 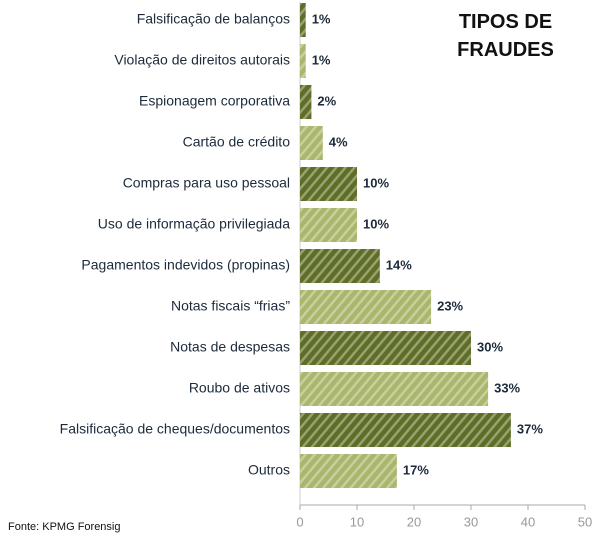 What do you see at coordinates (230, 347) in the screenshot?
I see `y-tick-label: Notas de despesas` at bounding box center [230, 347].